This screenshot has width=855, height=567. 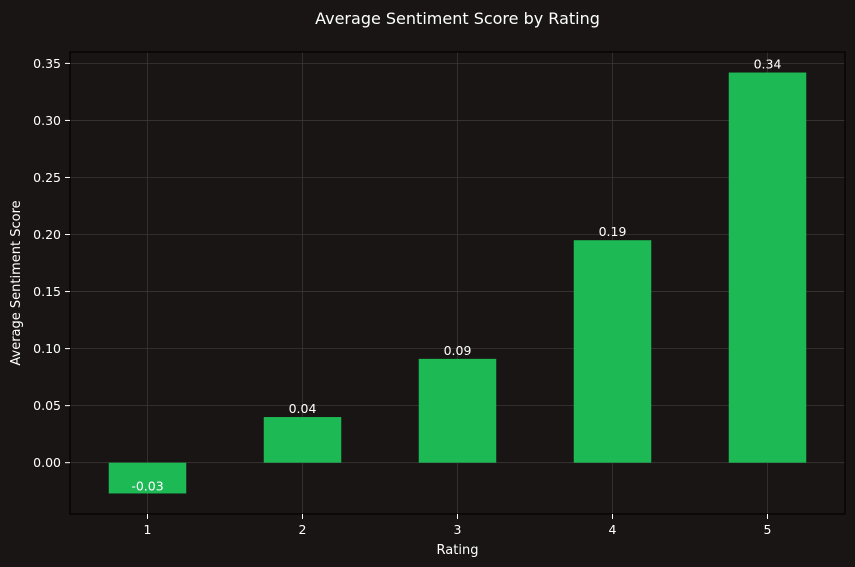 I want to click on y-tick-label: 0.25, so click(x=47, y=177).